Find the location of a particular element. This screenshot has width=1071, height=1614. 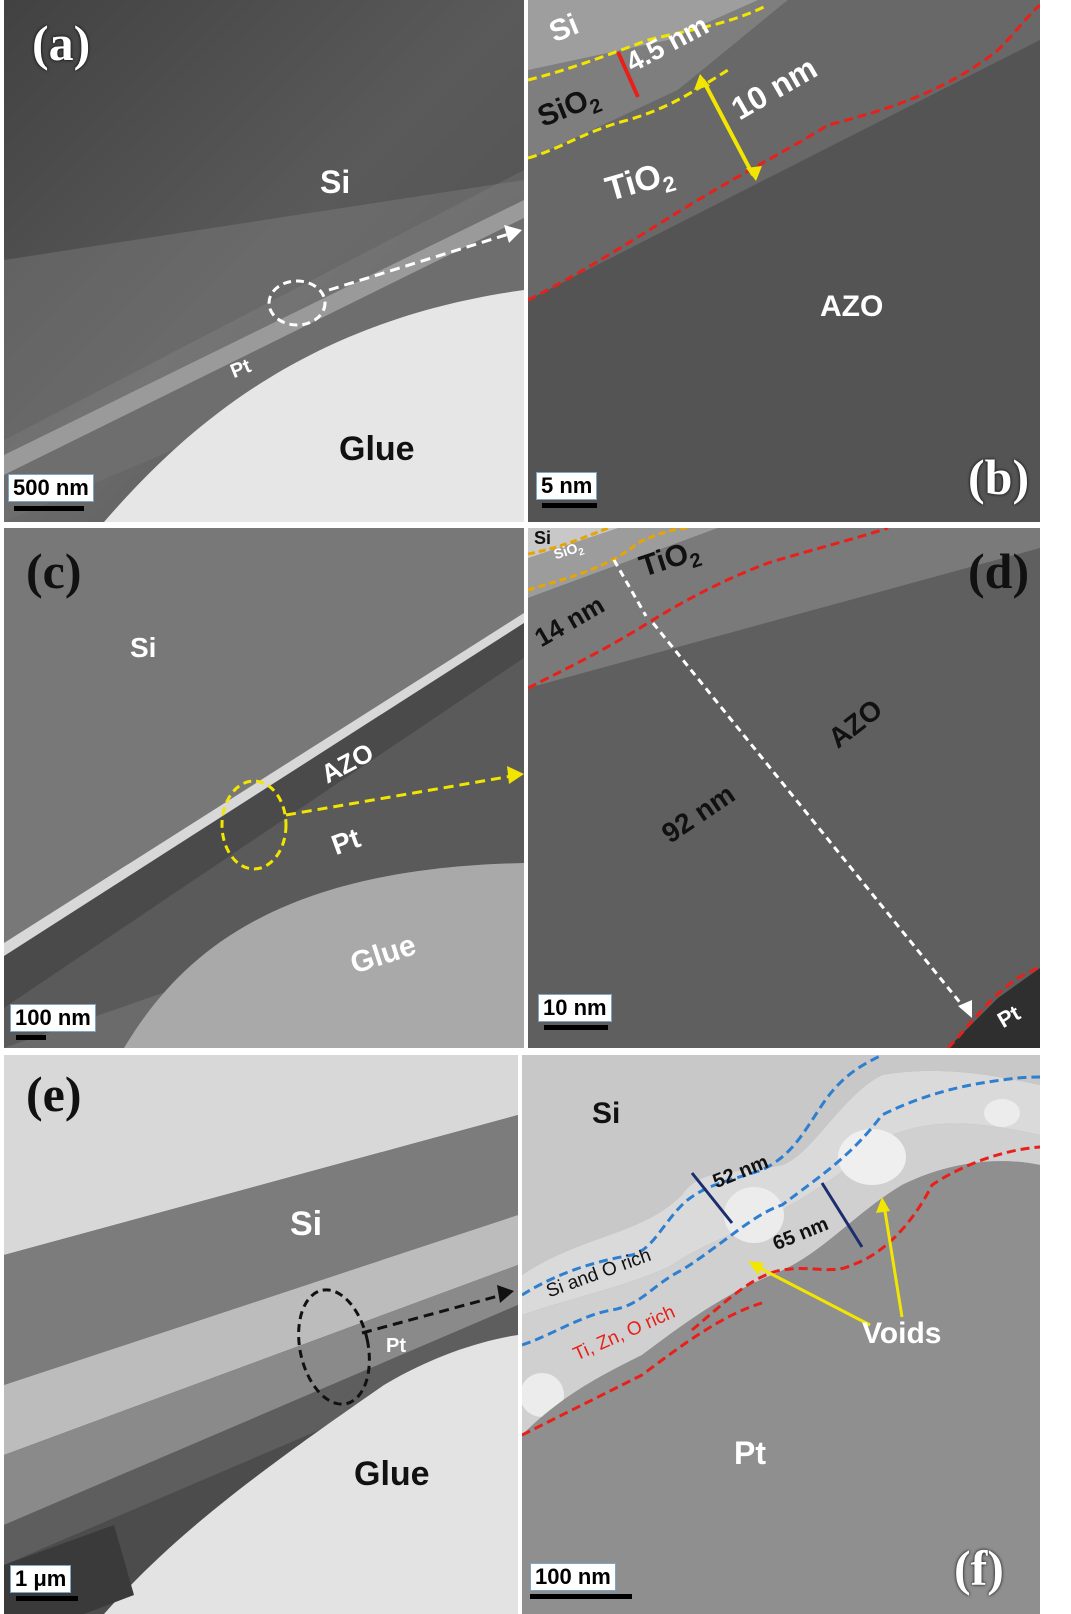

scale-bar-label: 500 nm is located at coordinates (51, 487).